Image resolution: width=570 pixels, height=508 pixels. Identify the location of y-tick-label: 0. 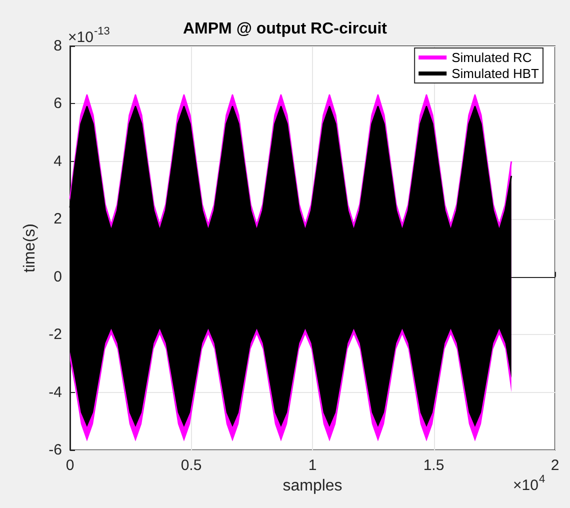
(58, 277).